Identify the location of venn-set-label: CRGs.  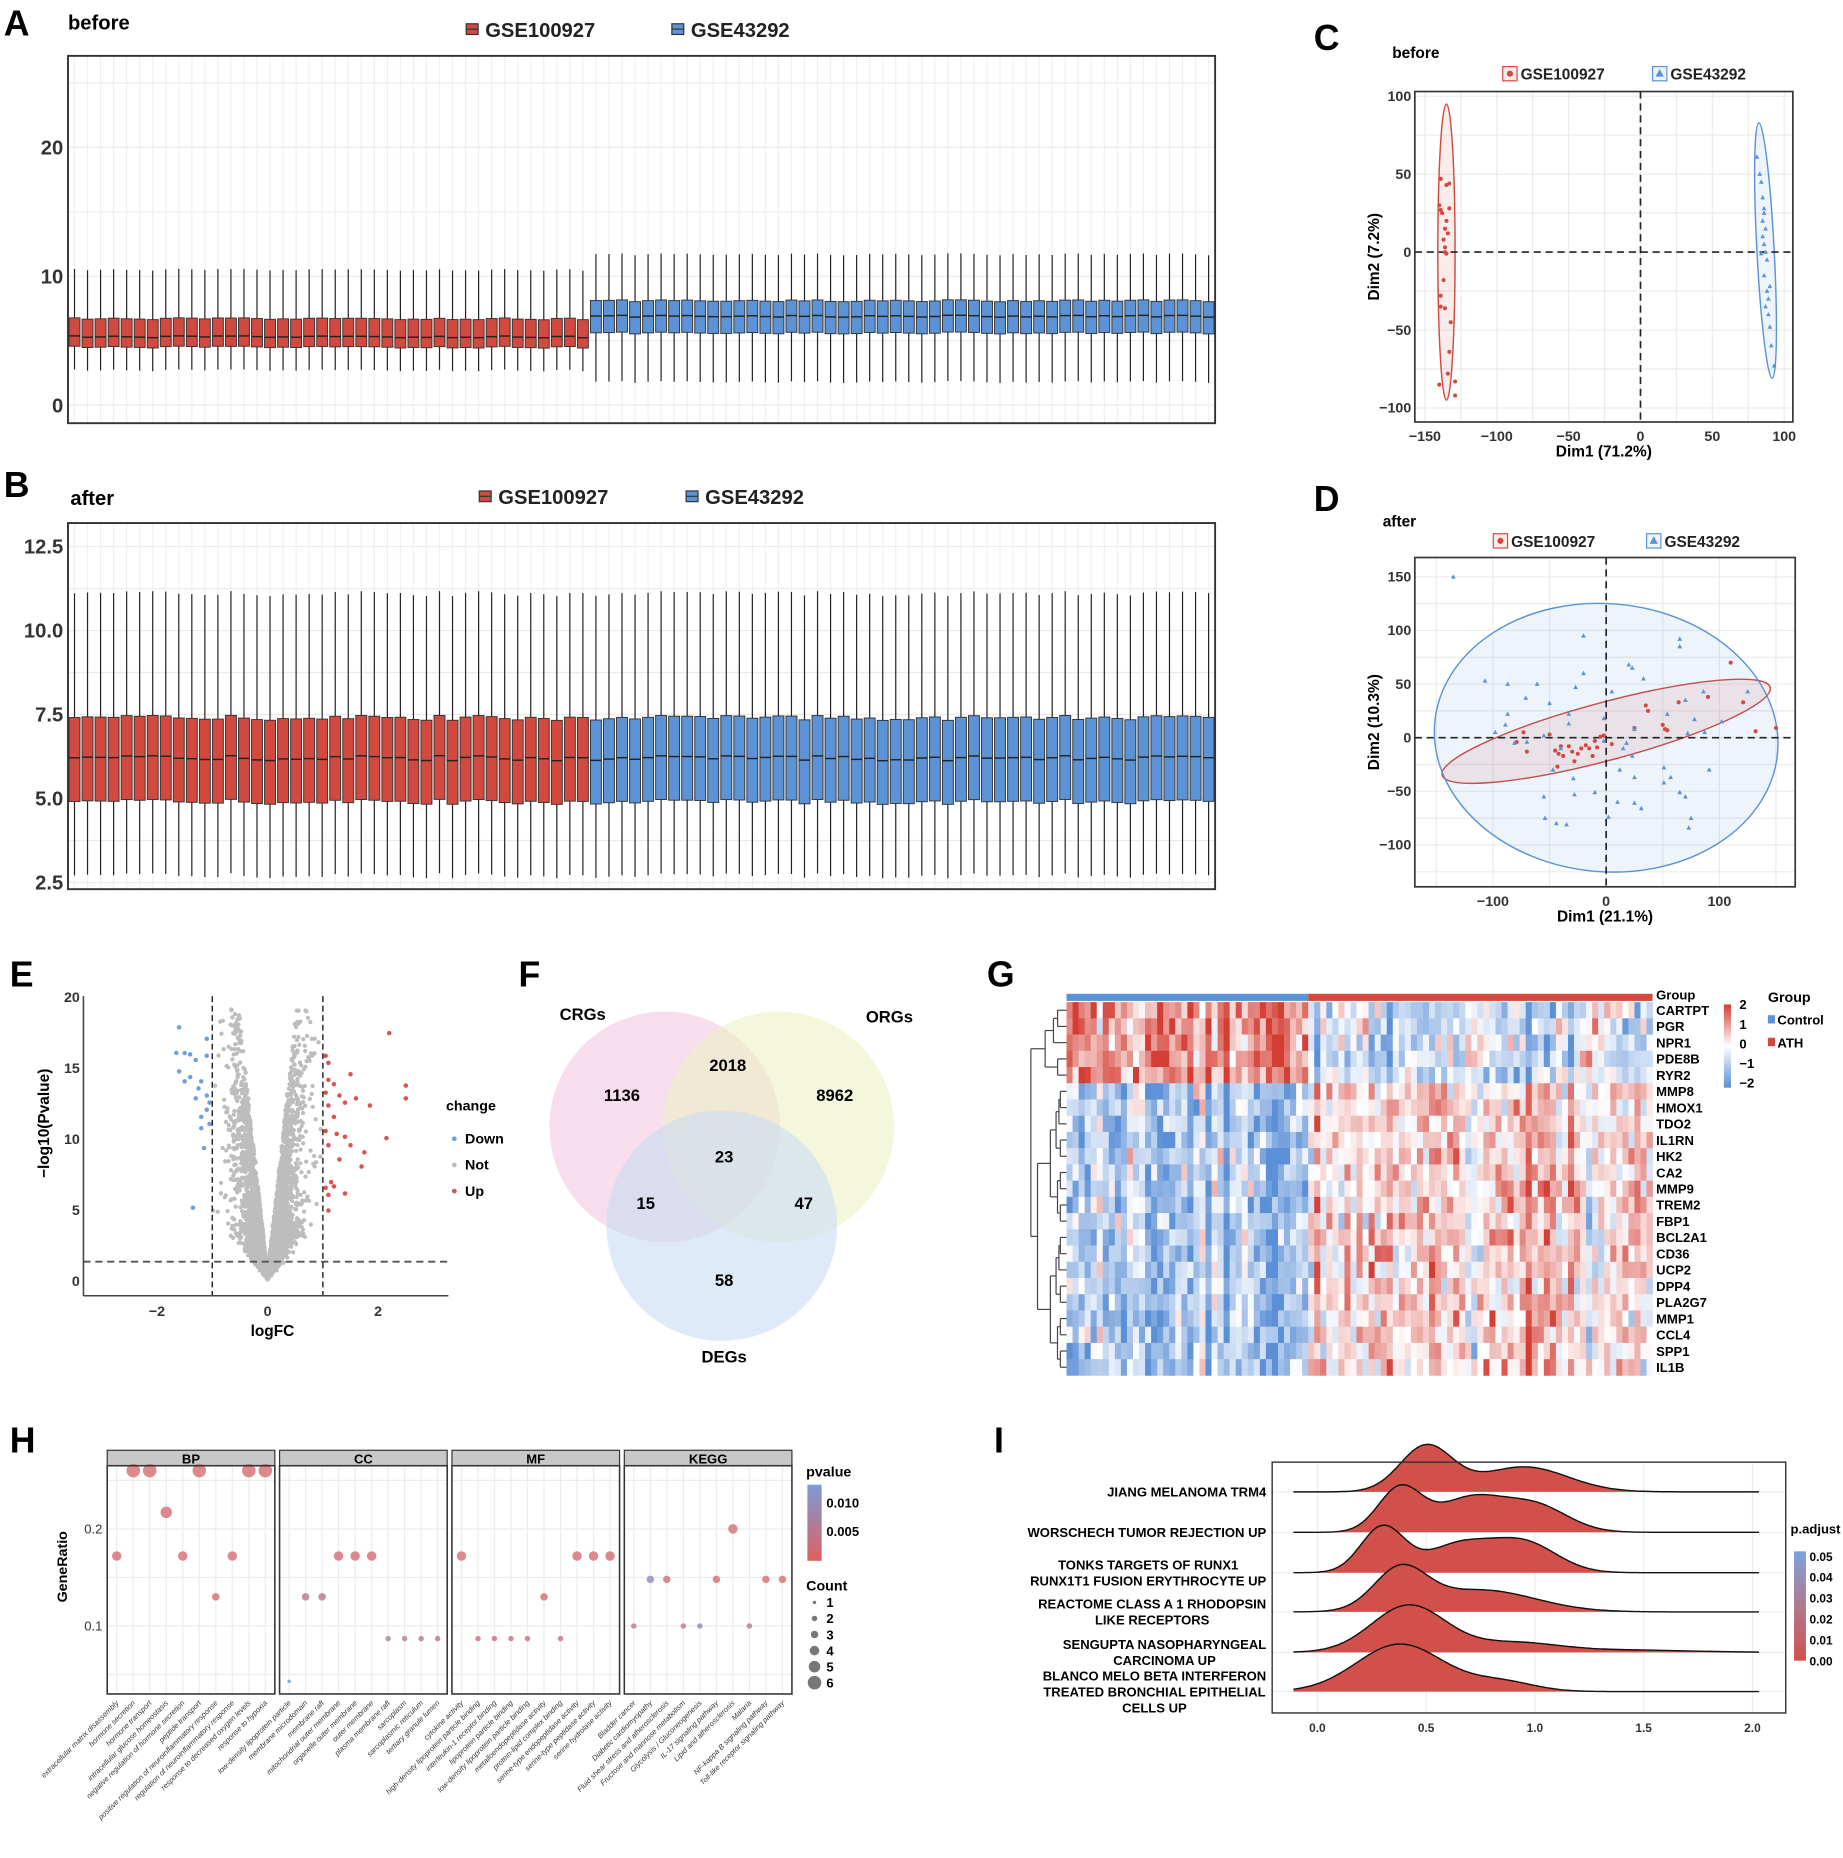
(583, 1014).